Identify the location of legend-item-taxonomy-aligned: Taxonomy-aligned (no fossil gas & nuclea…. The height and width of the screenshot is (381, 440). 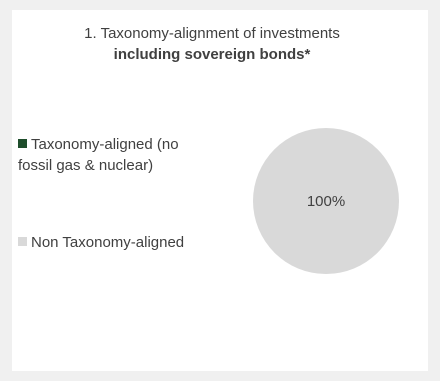
(128, 155).